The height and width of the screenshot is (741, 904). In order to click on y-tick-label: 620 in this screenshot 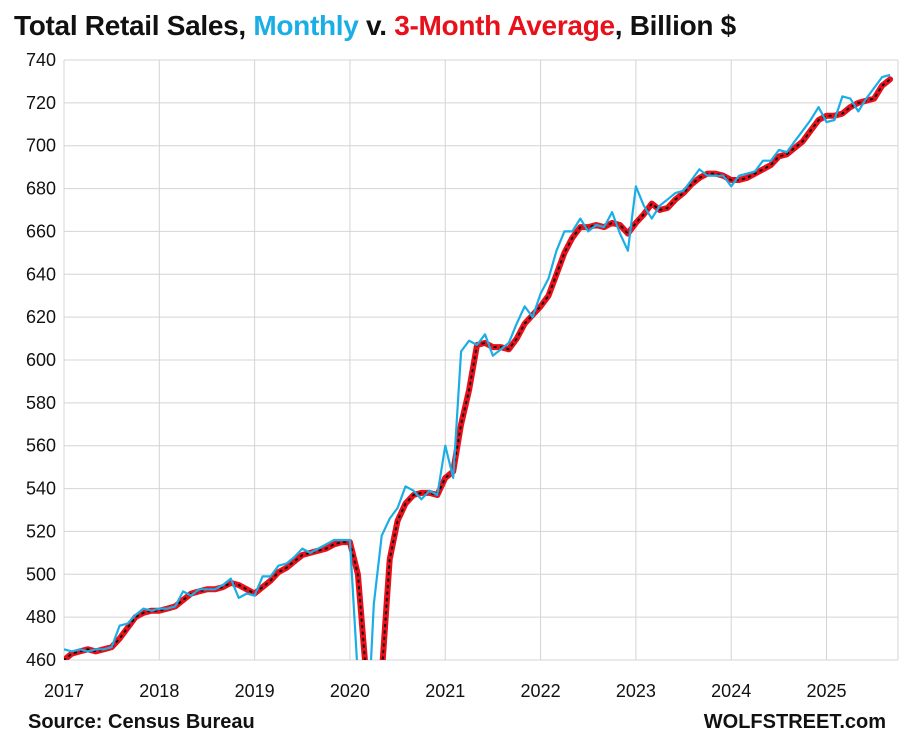, I will do `click(41, 317)`.